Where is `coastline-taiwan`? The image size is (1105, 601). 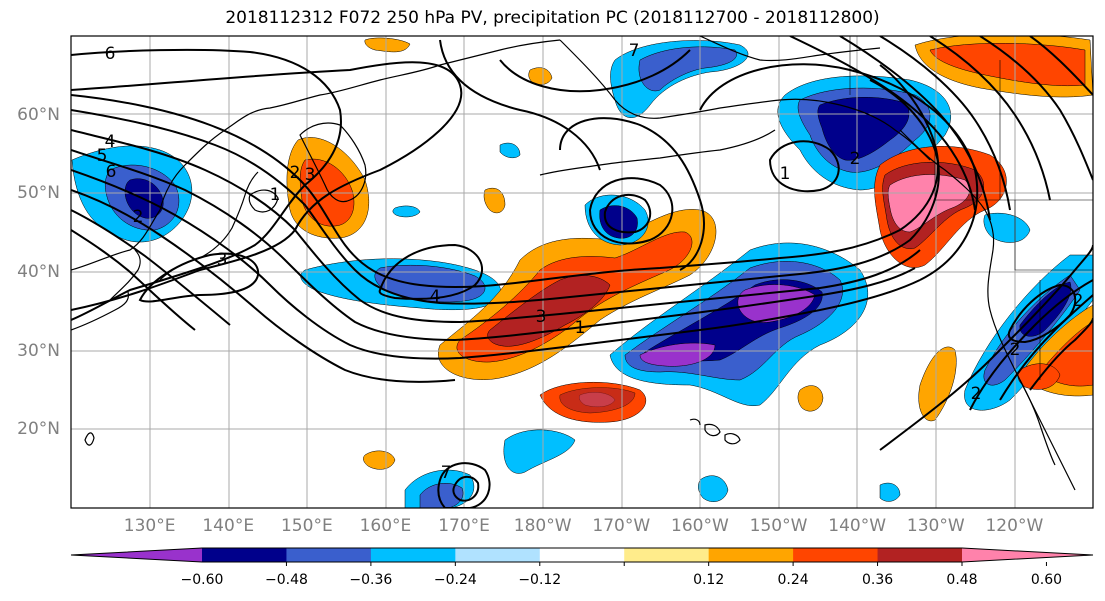 coastline-taiwan is located at coordinates (89, 439).